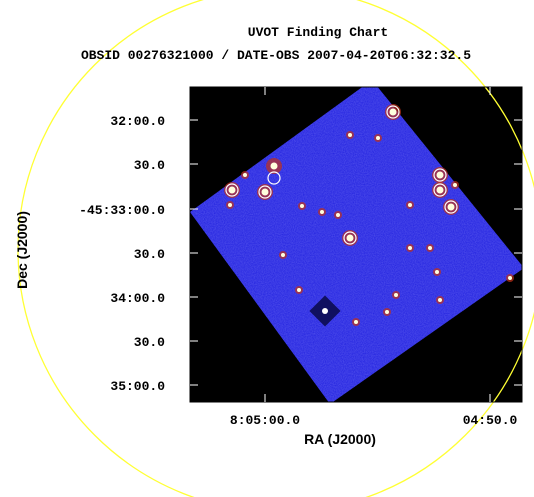 The height and width of the screenshot is (497, 534). I want to click on y-tick-label: 32:00.0, so click(137, 121).